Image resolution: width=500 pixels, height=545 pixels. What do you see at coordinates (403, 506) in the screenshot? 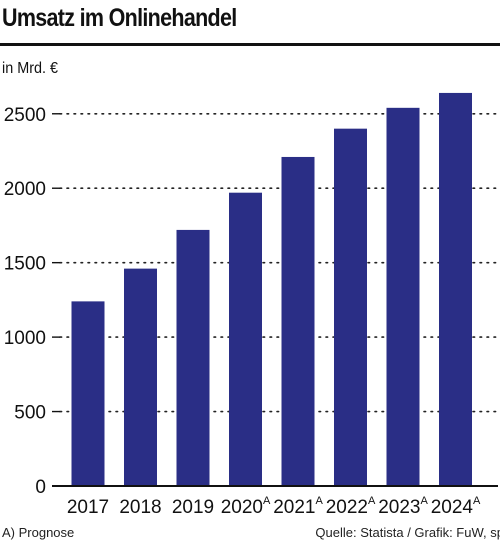
I see `x-tick-label: 2023A` at bounding box center [403, 506].